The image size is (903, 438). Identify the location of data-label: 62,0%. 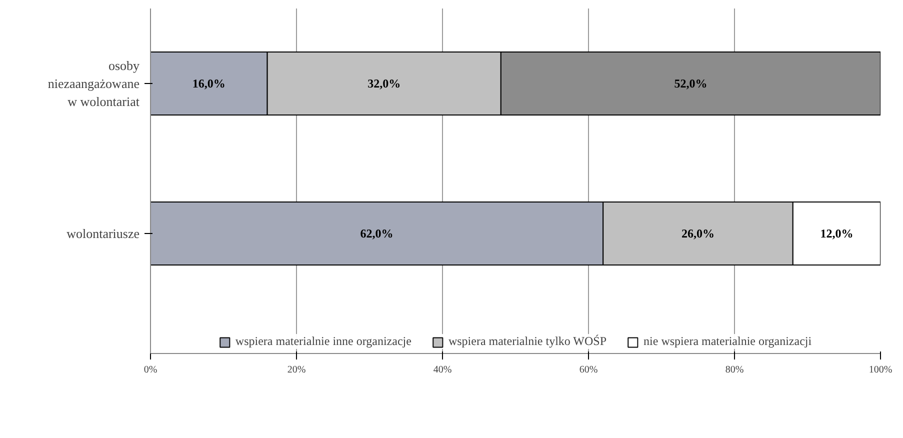
(377, 233).